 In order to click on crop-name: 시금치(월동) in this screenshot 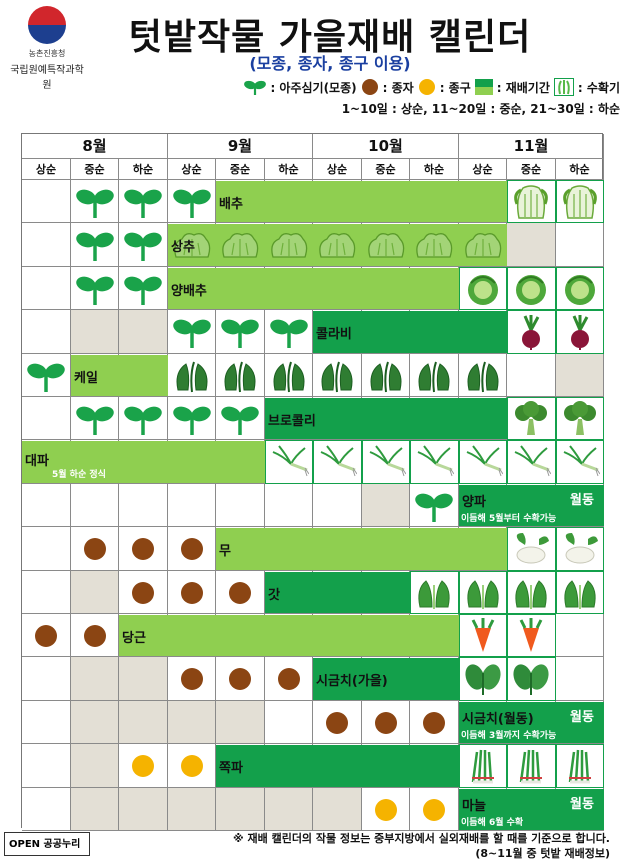, I will do `click(498, 719)`.